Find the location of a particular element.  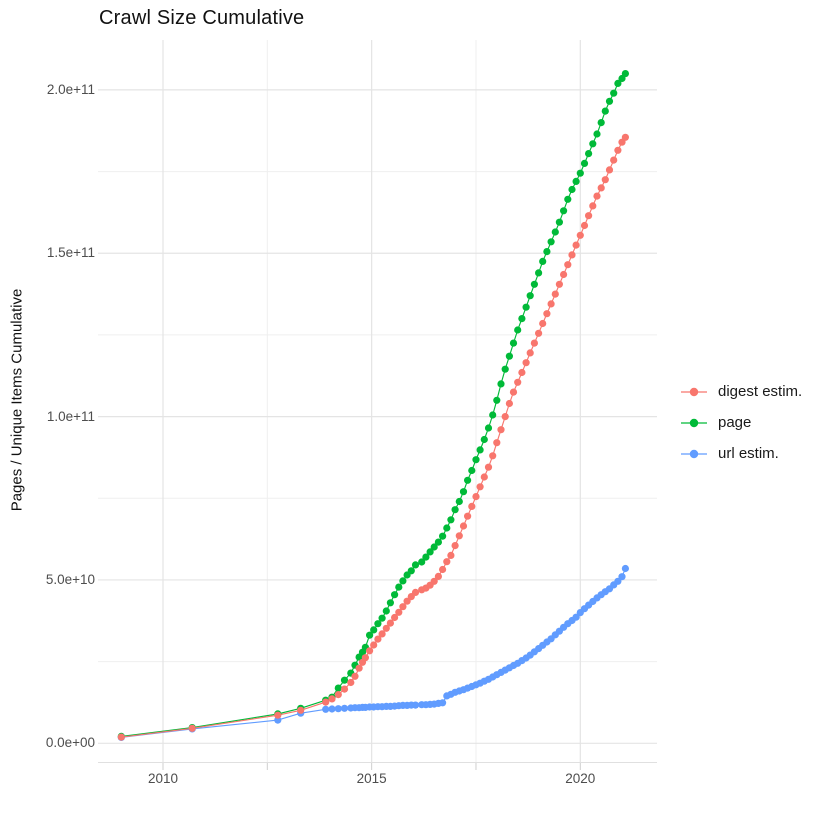

legend-key-dot is located at coordinates (694, 391).